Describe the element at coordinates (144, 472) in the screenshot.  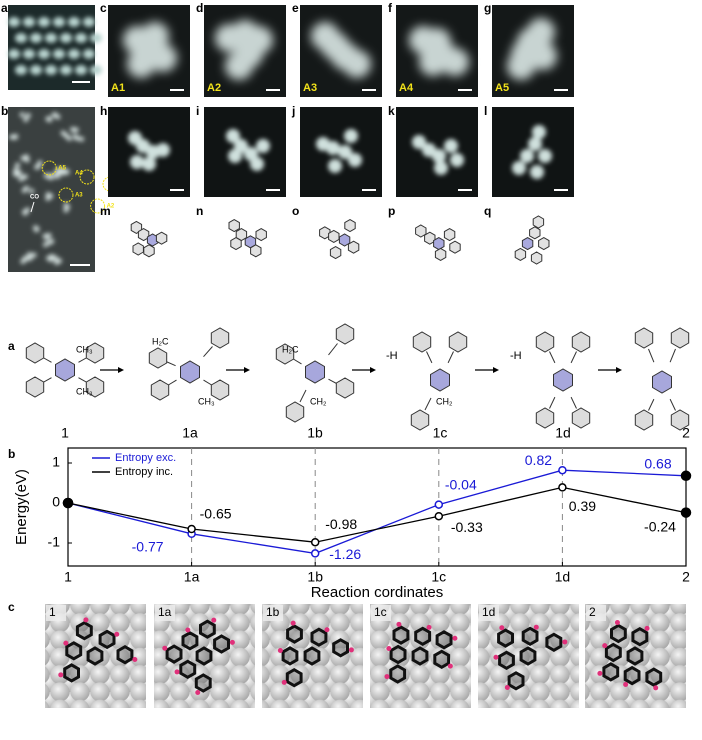
I see `legend-label: Entropy inc.` at that location.